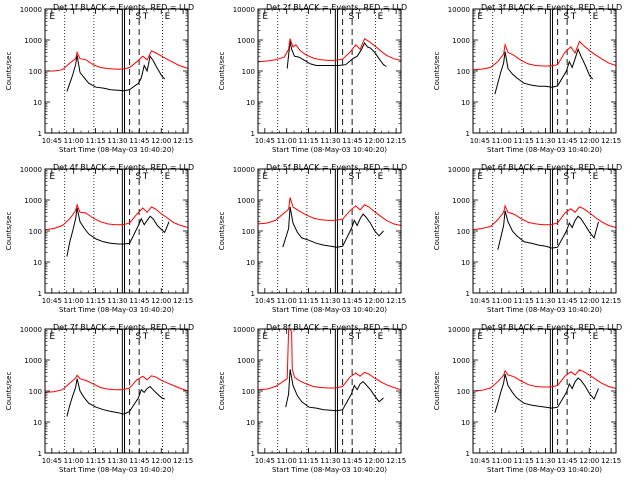 The image size is (640, 480). What do you see at coordinates (336, 167) in the screenshot?
I see `panel-title: Det 5f BLACK = Events, RED = LLD` at bounding box center [336, 167].